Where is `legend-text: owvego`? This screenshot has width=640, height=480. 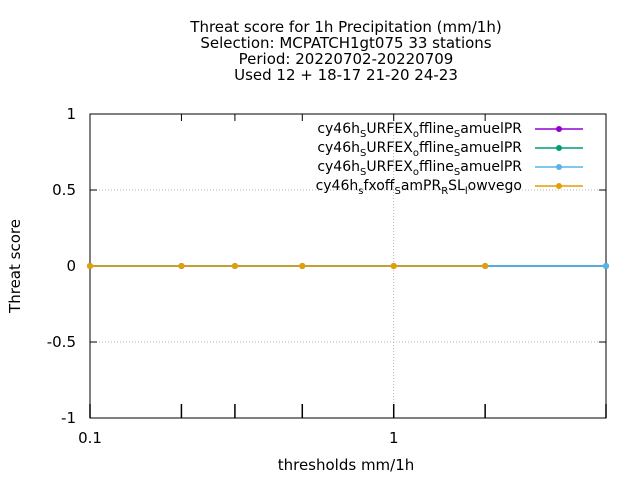 legend-text: owvego is located at coordinates (495, 186).